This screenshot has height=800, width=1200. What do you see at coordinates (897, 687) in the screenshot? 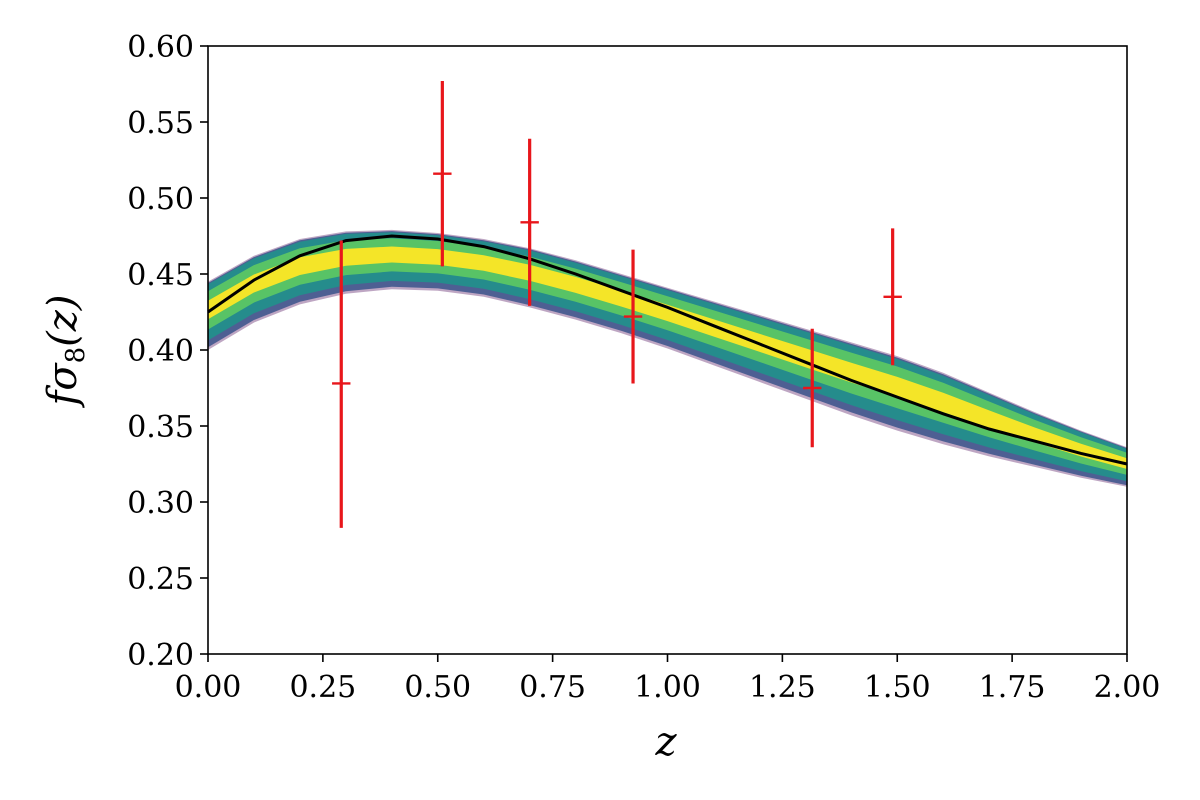
I see `x-tick-label: 1.50` at bounding box center [897, 687].